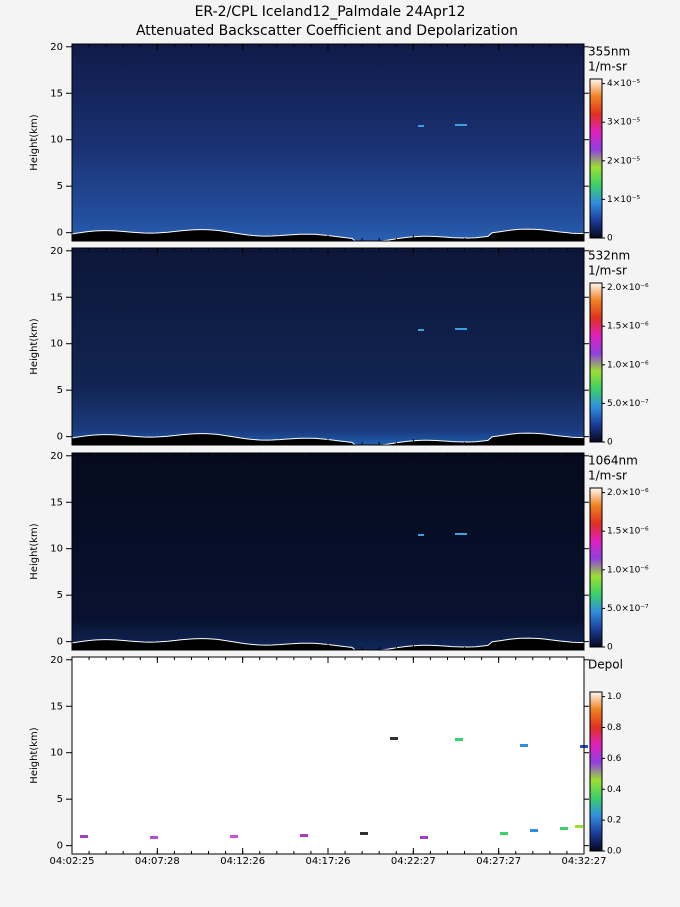 The height and width of the screenshot is (907, 680). Describe the element at coordinates (623, 161) in the screenshot. I see `colorbar-tick-label: 2×10⁻⁵` at that location.